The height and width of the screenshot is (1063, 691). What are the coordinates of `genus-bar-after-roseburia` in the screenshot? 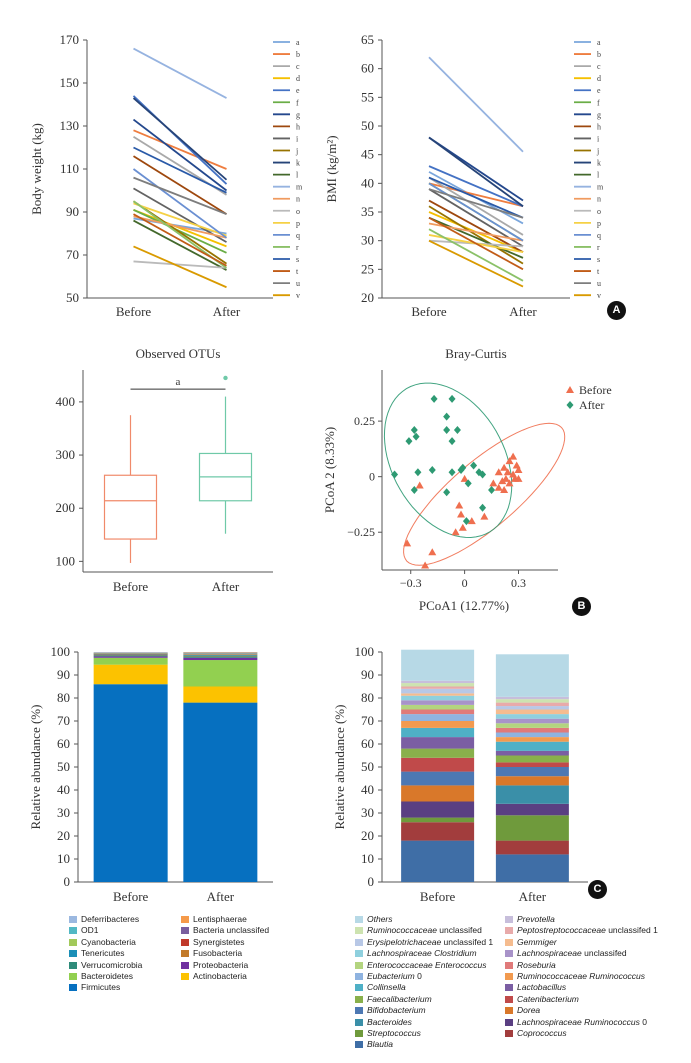 It's located at (532, 730).